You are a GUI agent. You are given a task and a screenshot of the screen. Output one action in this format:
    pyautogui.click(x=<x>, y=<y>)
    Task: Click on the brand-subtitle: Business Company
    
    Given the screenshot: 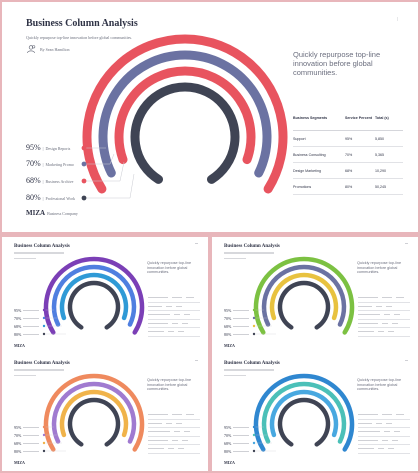 What is the action you would take?
    pyautogui.click(x=62, y=213)
    